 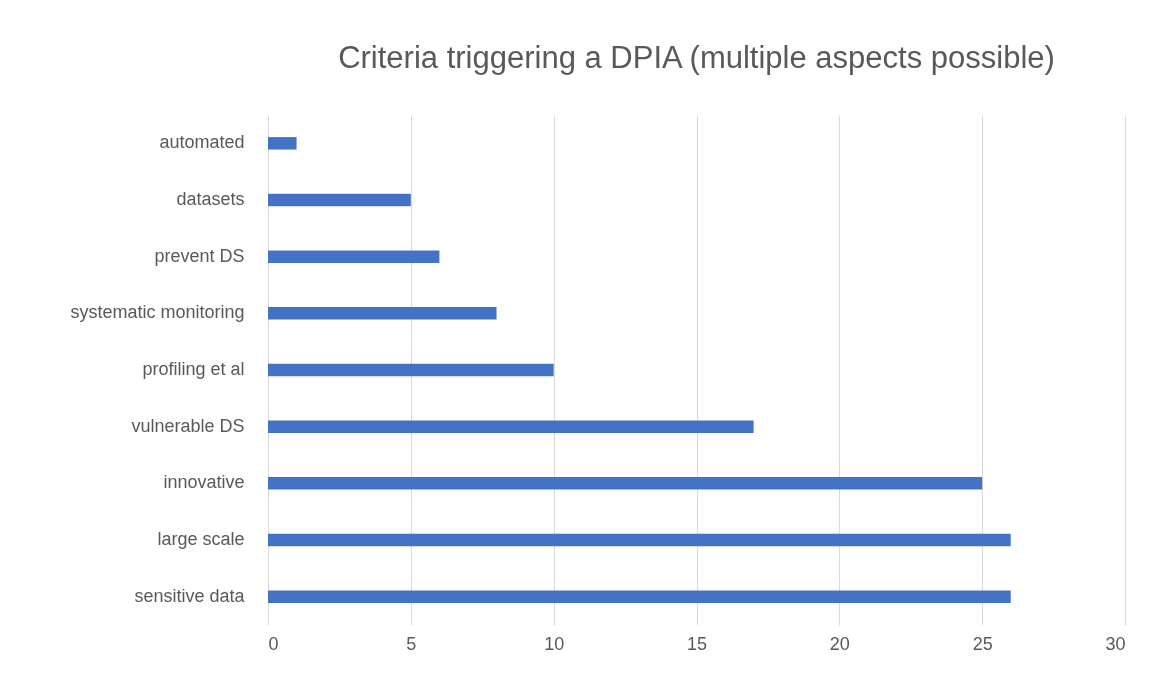 What do you see at coordinates (199, 255) in the screenshot?
I see `y-tick-label: prevent DS` at bounding box center [199, 255].